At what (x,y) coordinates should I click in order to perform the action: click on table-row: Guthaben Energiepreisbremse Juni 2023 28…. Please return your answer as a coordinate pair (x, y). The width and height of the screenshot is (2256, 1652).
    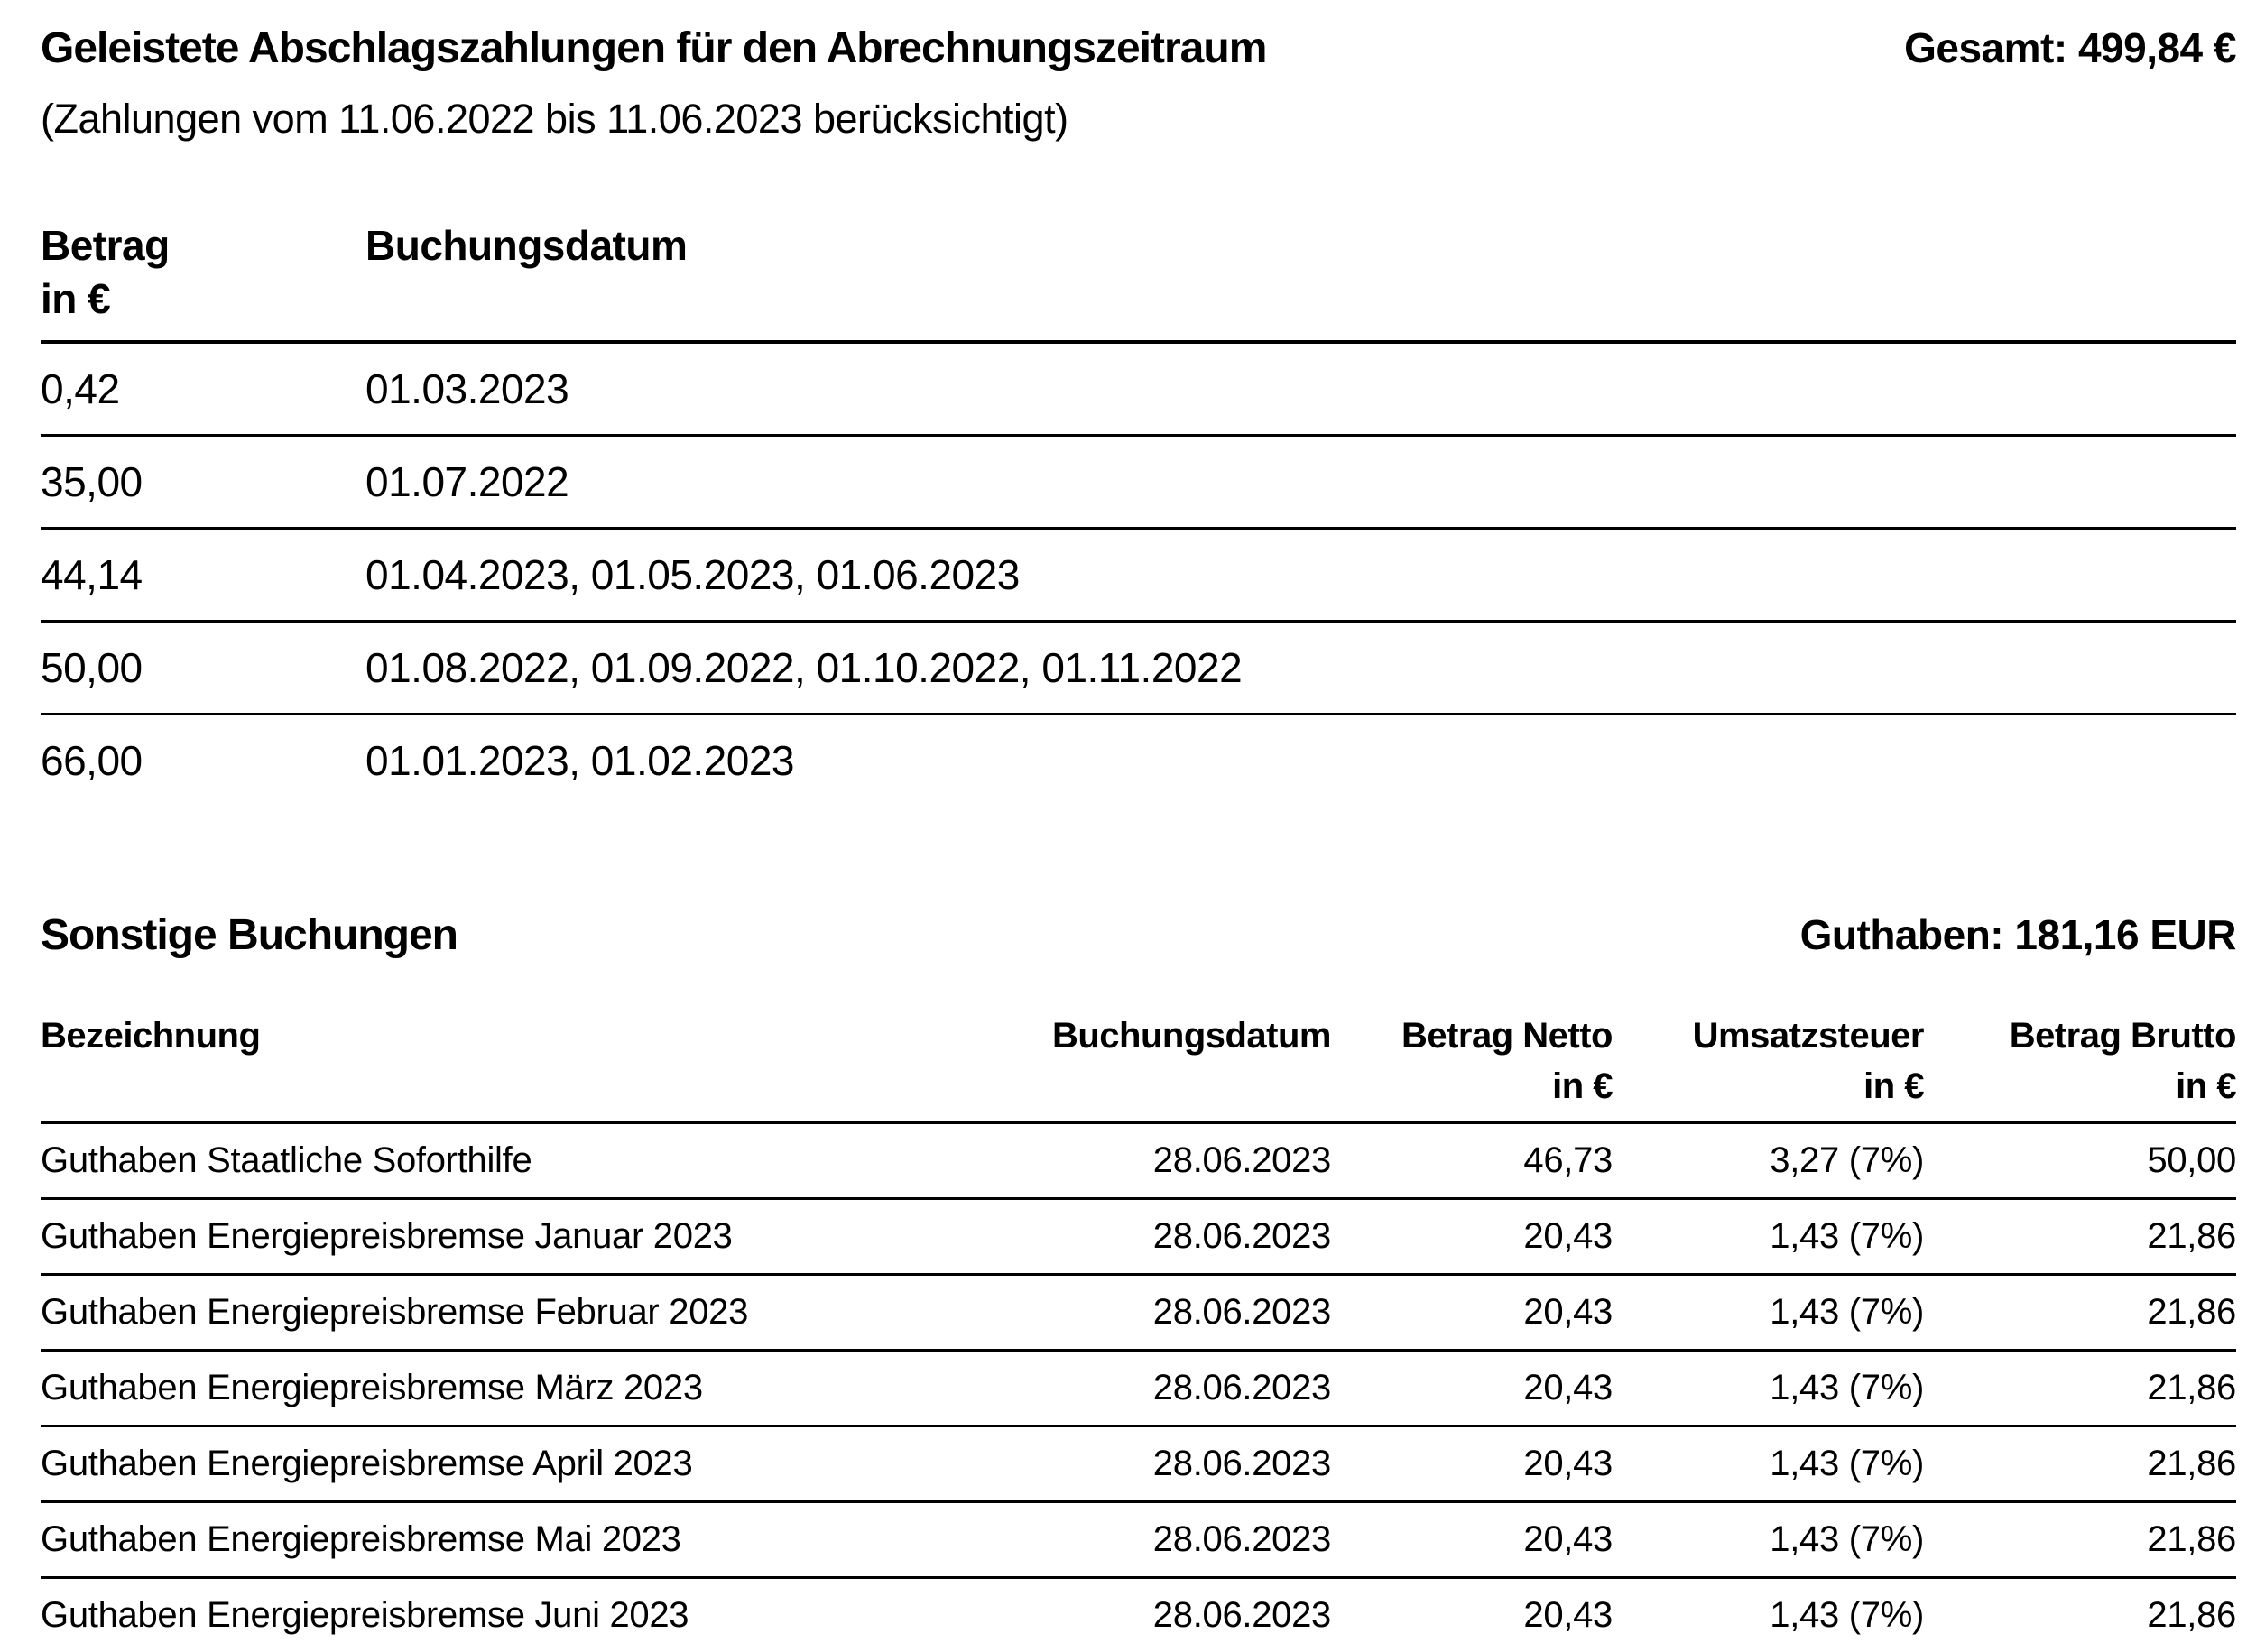
    Looking at the image, I should click on (1138, 1615).